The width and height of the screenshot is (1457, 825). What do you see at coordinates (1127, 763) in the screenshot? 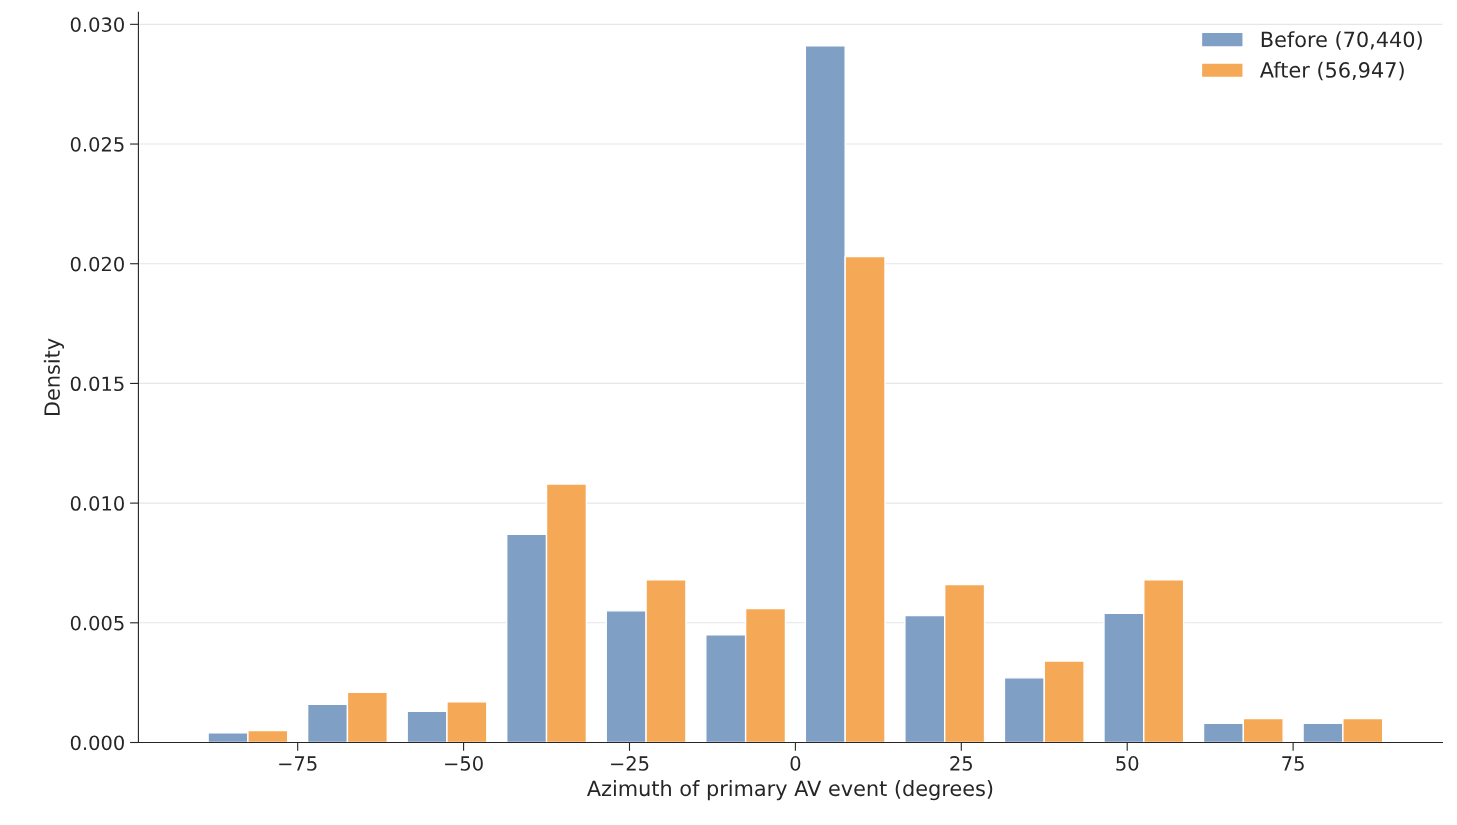
I see `x-tick-label: 50` at bounding box center [1127, 763].